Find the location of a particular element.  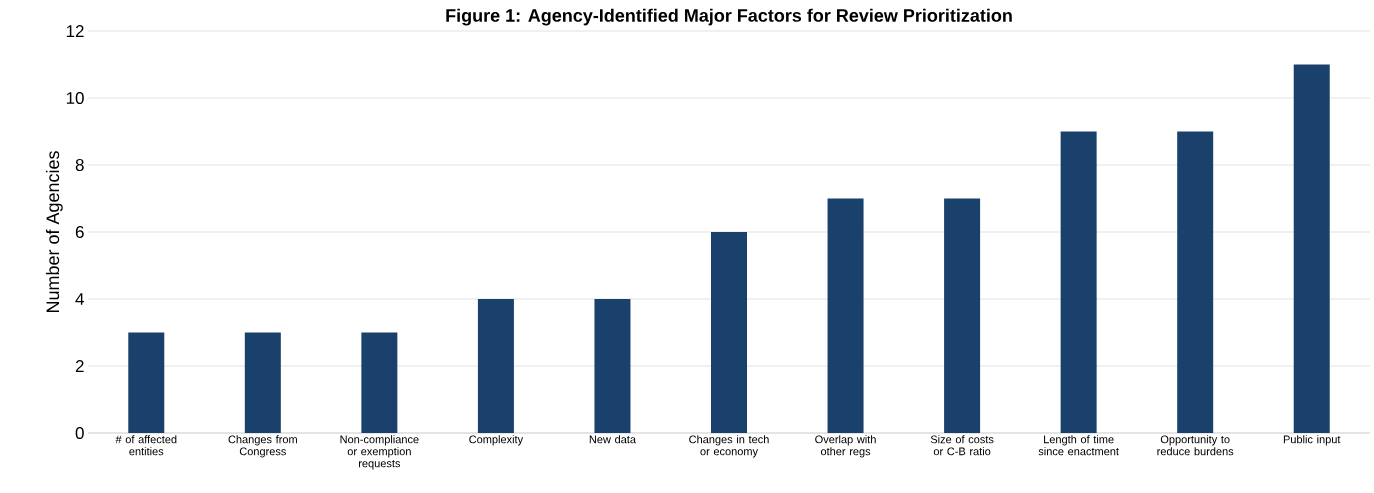

x-tick-label: Public input is located at coordinates (1312, 440).